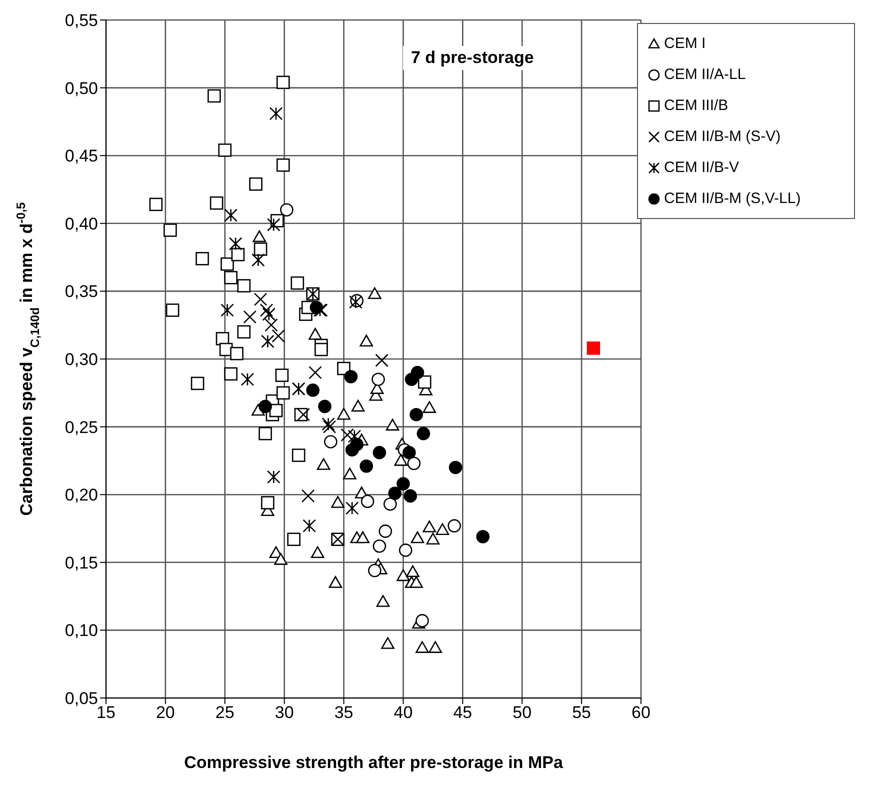  Describe the element at coordinates (165, 712) in the screenshot. I see `x-tick-label: 20` at that location.